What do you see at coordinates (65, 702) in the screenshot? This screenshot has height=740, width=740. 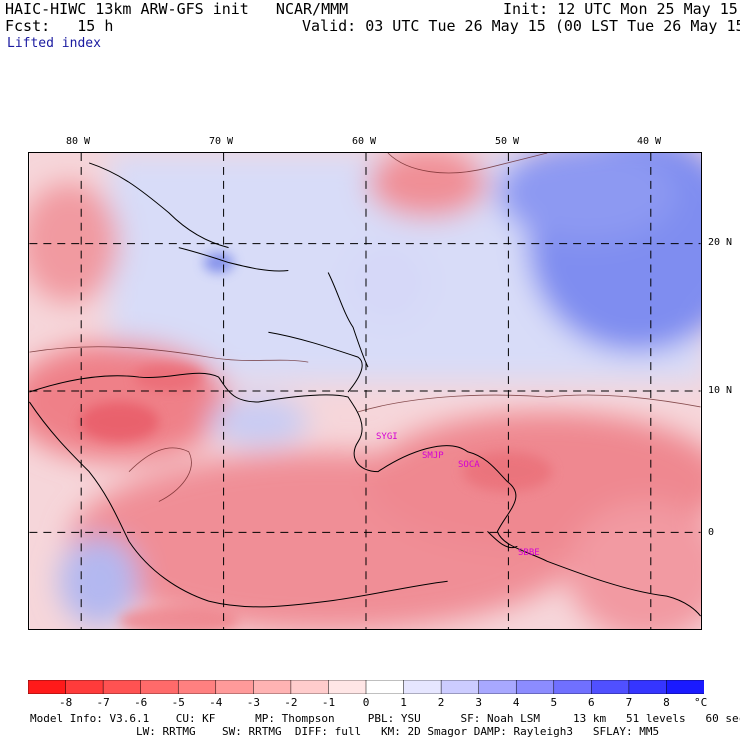 I see `colorbar-tick-label: -8` at bounding box center [65, 702].